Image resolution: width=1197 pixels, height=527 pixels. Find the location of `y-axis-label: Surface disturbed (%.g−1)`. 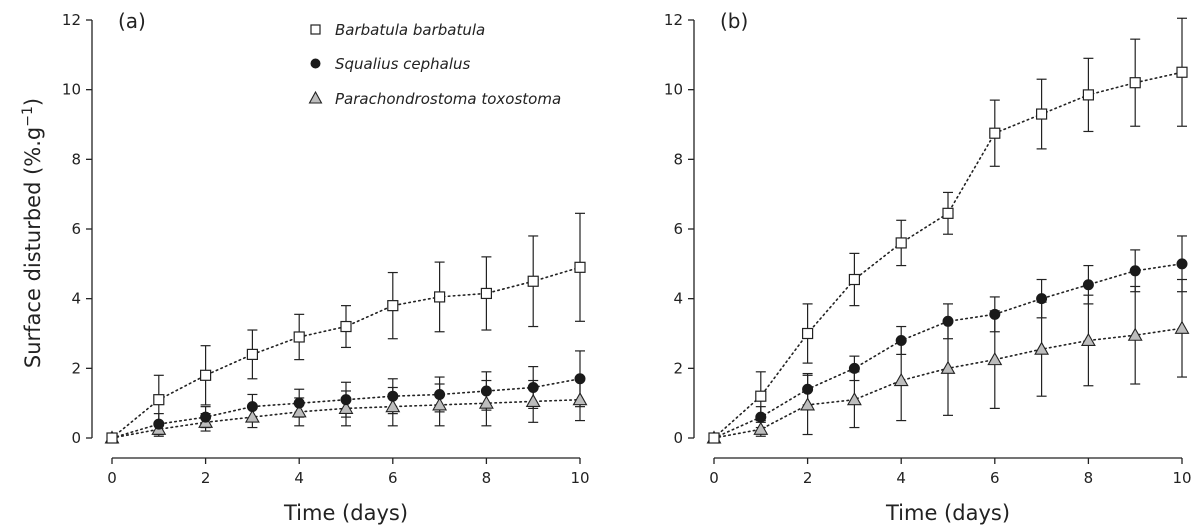

y-axis-label: Surface disturbed (%.g−1) is located at coordinates (32, 233).